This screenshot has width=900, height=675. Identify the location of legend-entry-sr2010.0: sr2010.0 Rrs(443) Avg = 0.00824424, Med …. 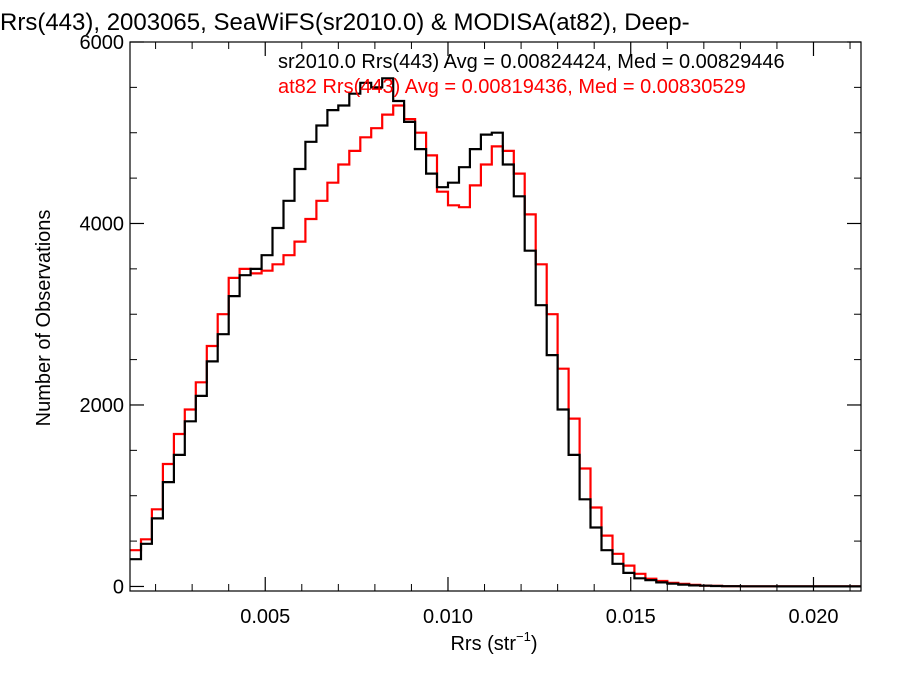
(531, 62).